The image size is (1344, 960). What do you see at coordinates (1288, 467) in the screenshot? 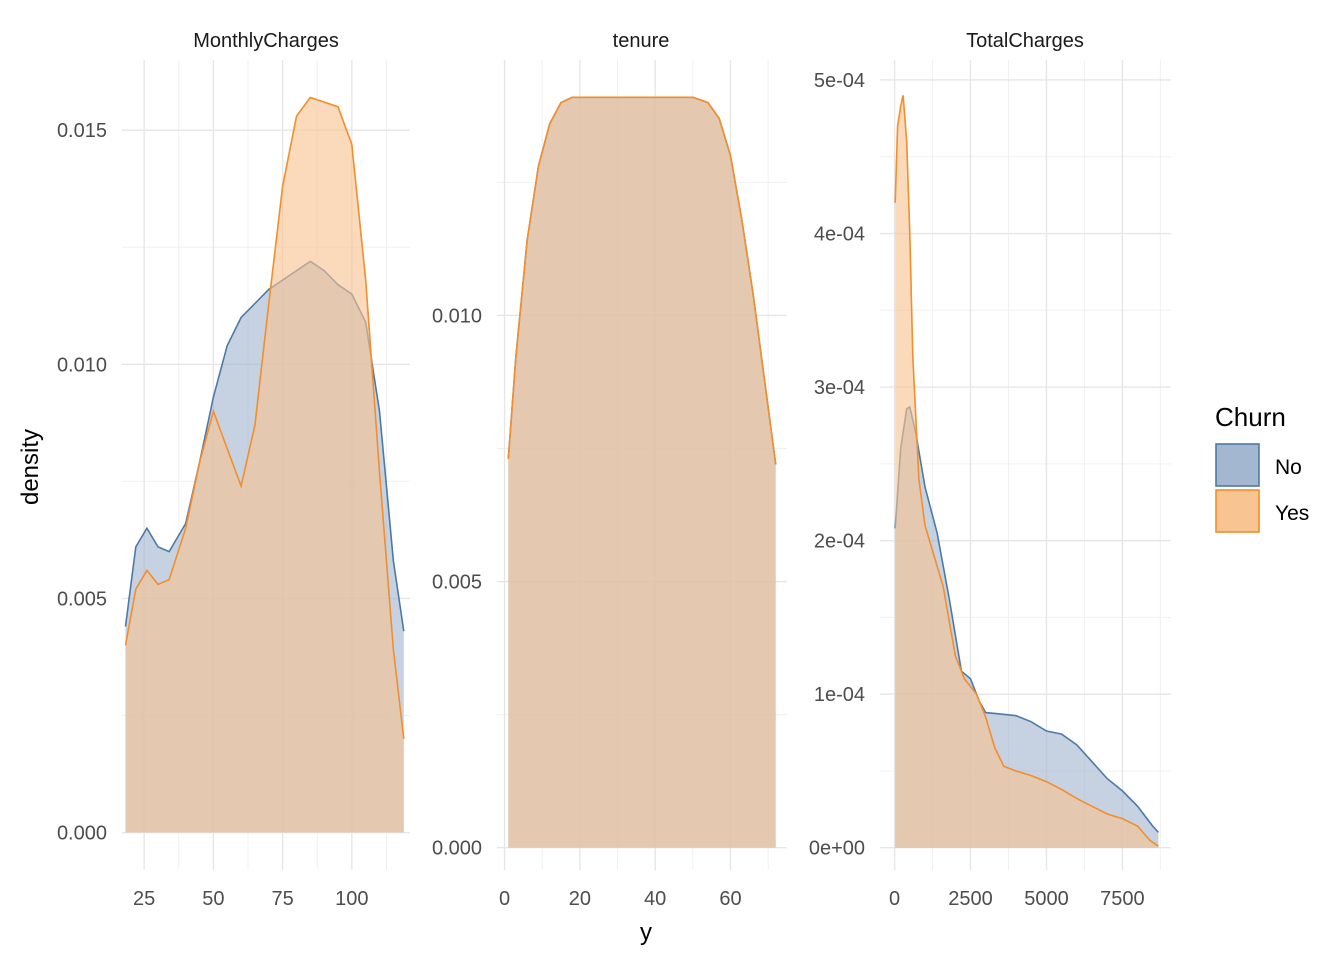
I see `legend-label-no: No` at bounding box center [1288, 467].